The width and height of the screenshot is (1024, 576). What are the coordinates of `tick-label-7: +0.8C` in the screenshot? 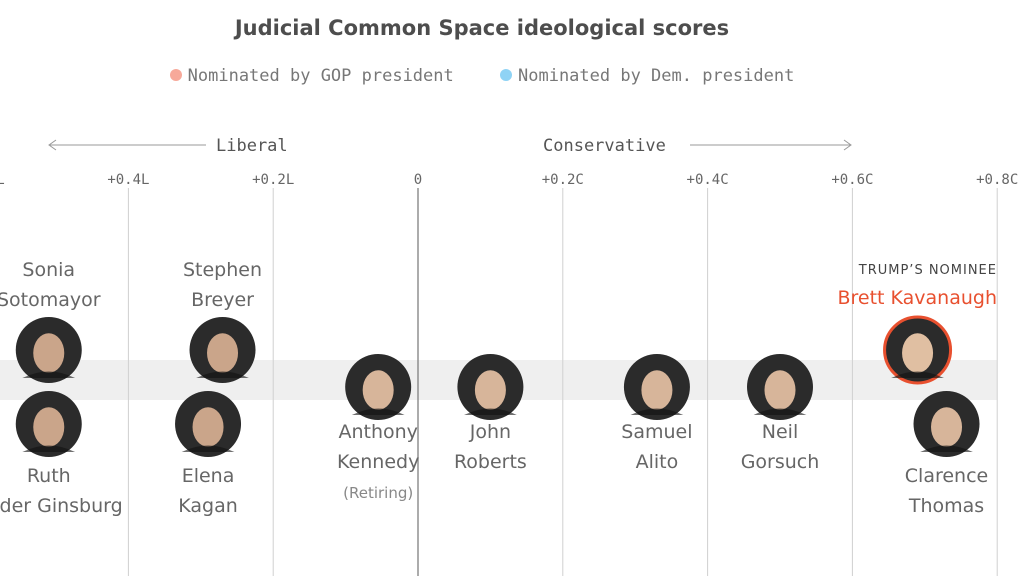 It's located at (997, 180).